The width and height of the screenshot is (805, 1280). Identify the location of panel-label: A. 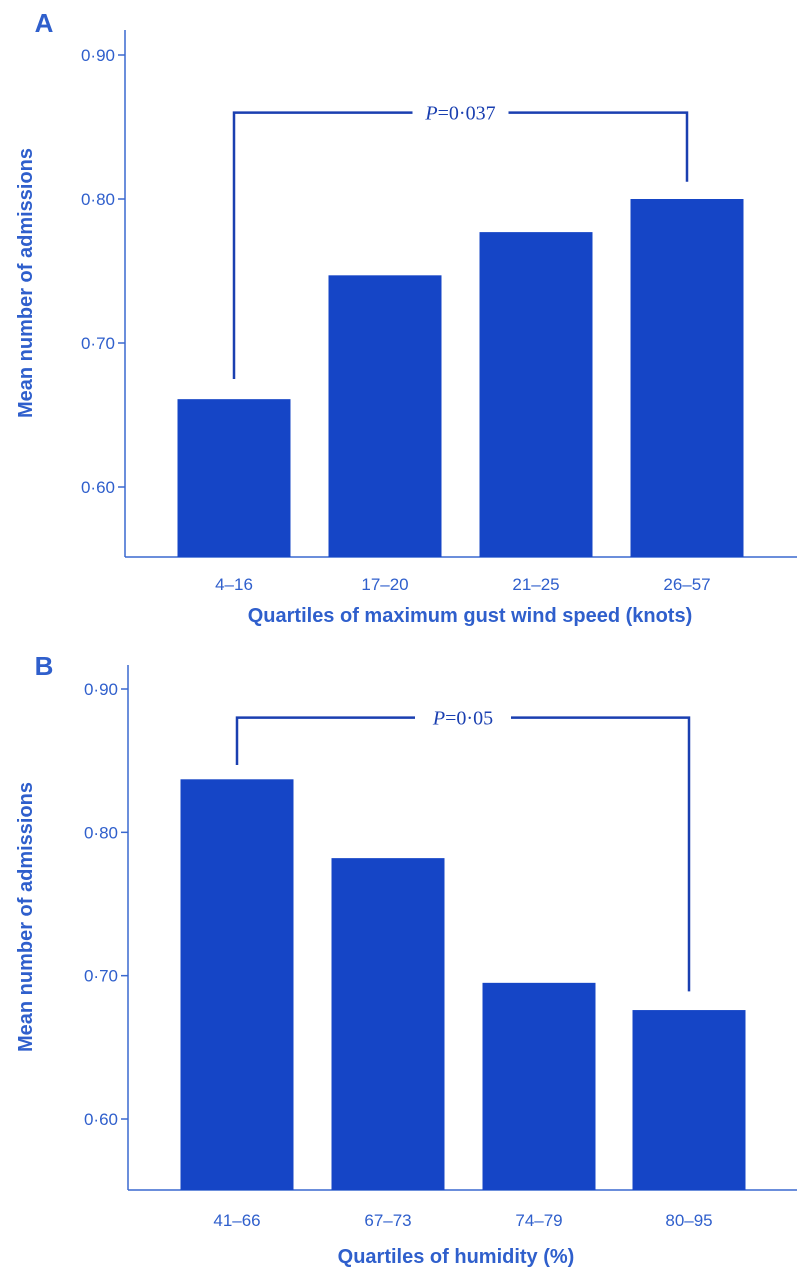
(44, 23).